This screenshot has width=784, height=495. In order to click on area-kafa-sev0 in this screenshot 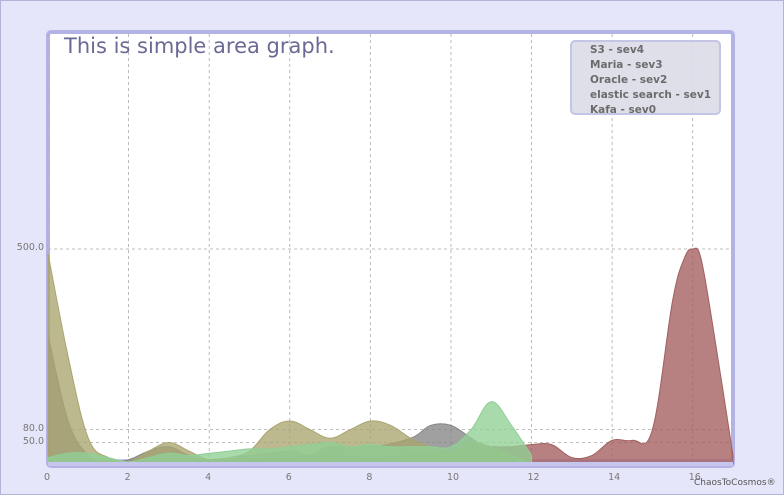, I will do `click(289, 433)`.